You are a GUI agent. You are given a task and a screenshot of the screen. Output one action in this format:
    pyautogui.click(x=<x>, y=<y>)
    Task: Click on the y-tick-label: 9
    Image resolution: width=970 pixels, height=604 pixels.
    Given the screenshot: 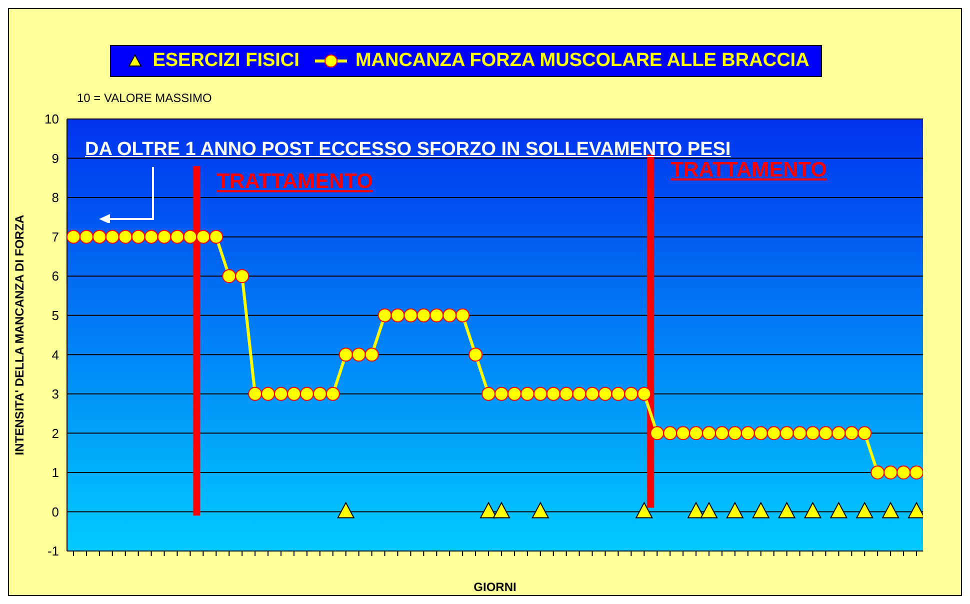 What is the action you would take?
    pyautogui.click(x=55, y=158)
    